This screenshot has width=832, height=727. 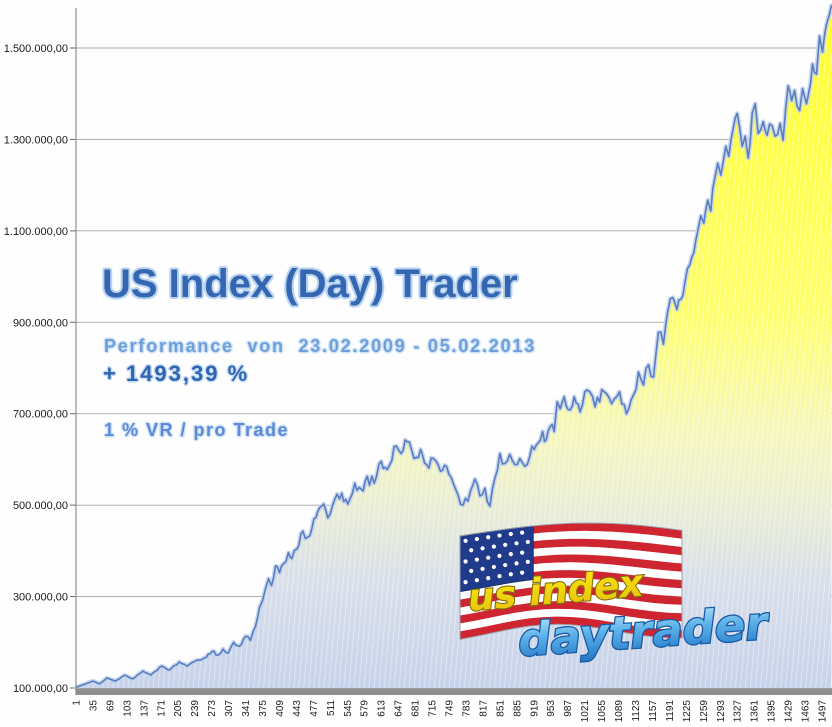 I want to click on risk-note: 1 % VR / pro Trade, so click(x=197, y=430).